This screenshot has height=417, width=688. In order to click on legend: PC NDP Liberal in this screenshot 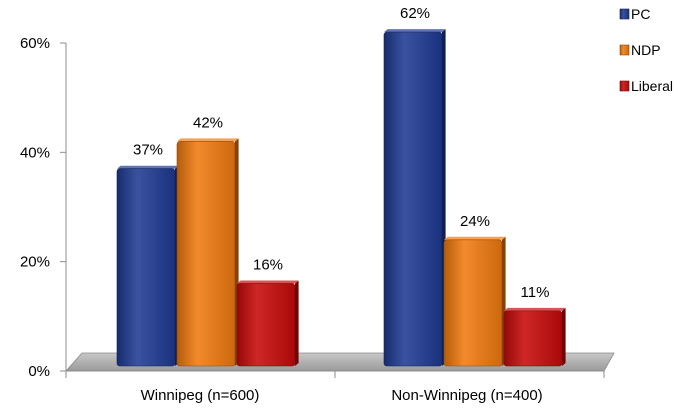, I will do `click(646, 50)`.